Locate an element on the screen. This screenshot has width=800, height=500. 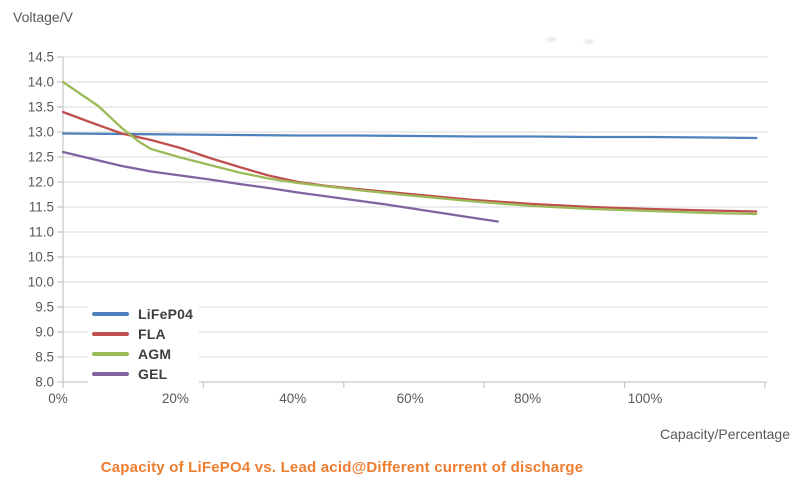
y-tick-label: 8.0 is located at coordinates (44, 382).